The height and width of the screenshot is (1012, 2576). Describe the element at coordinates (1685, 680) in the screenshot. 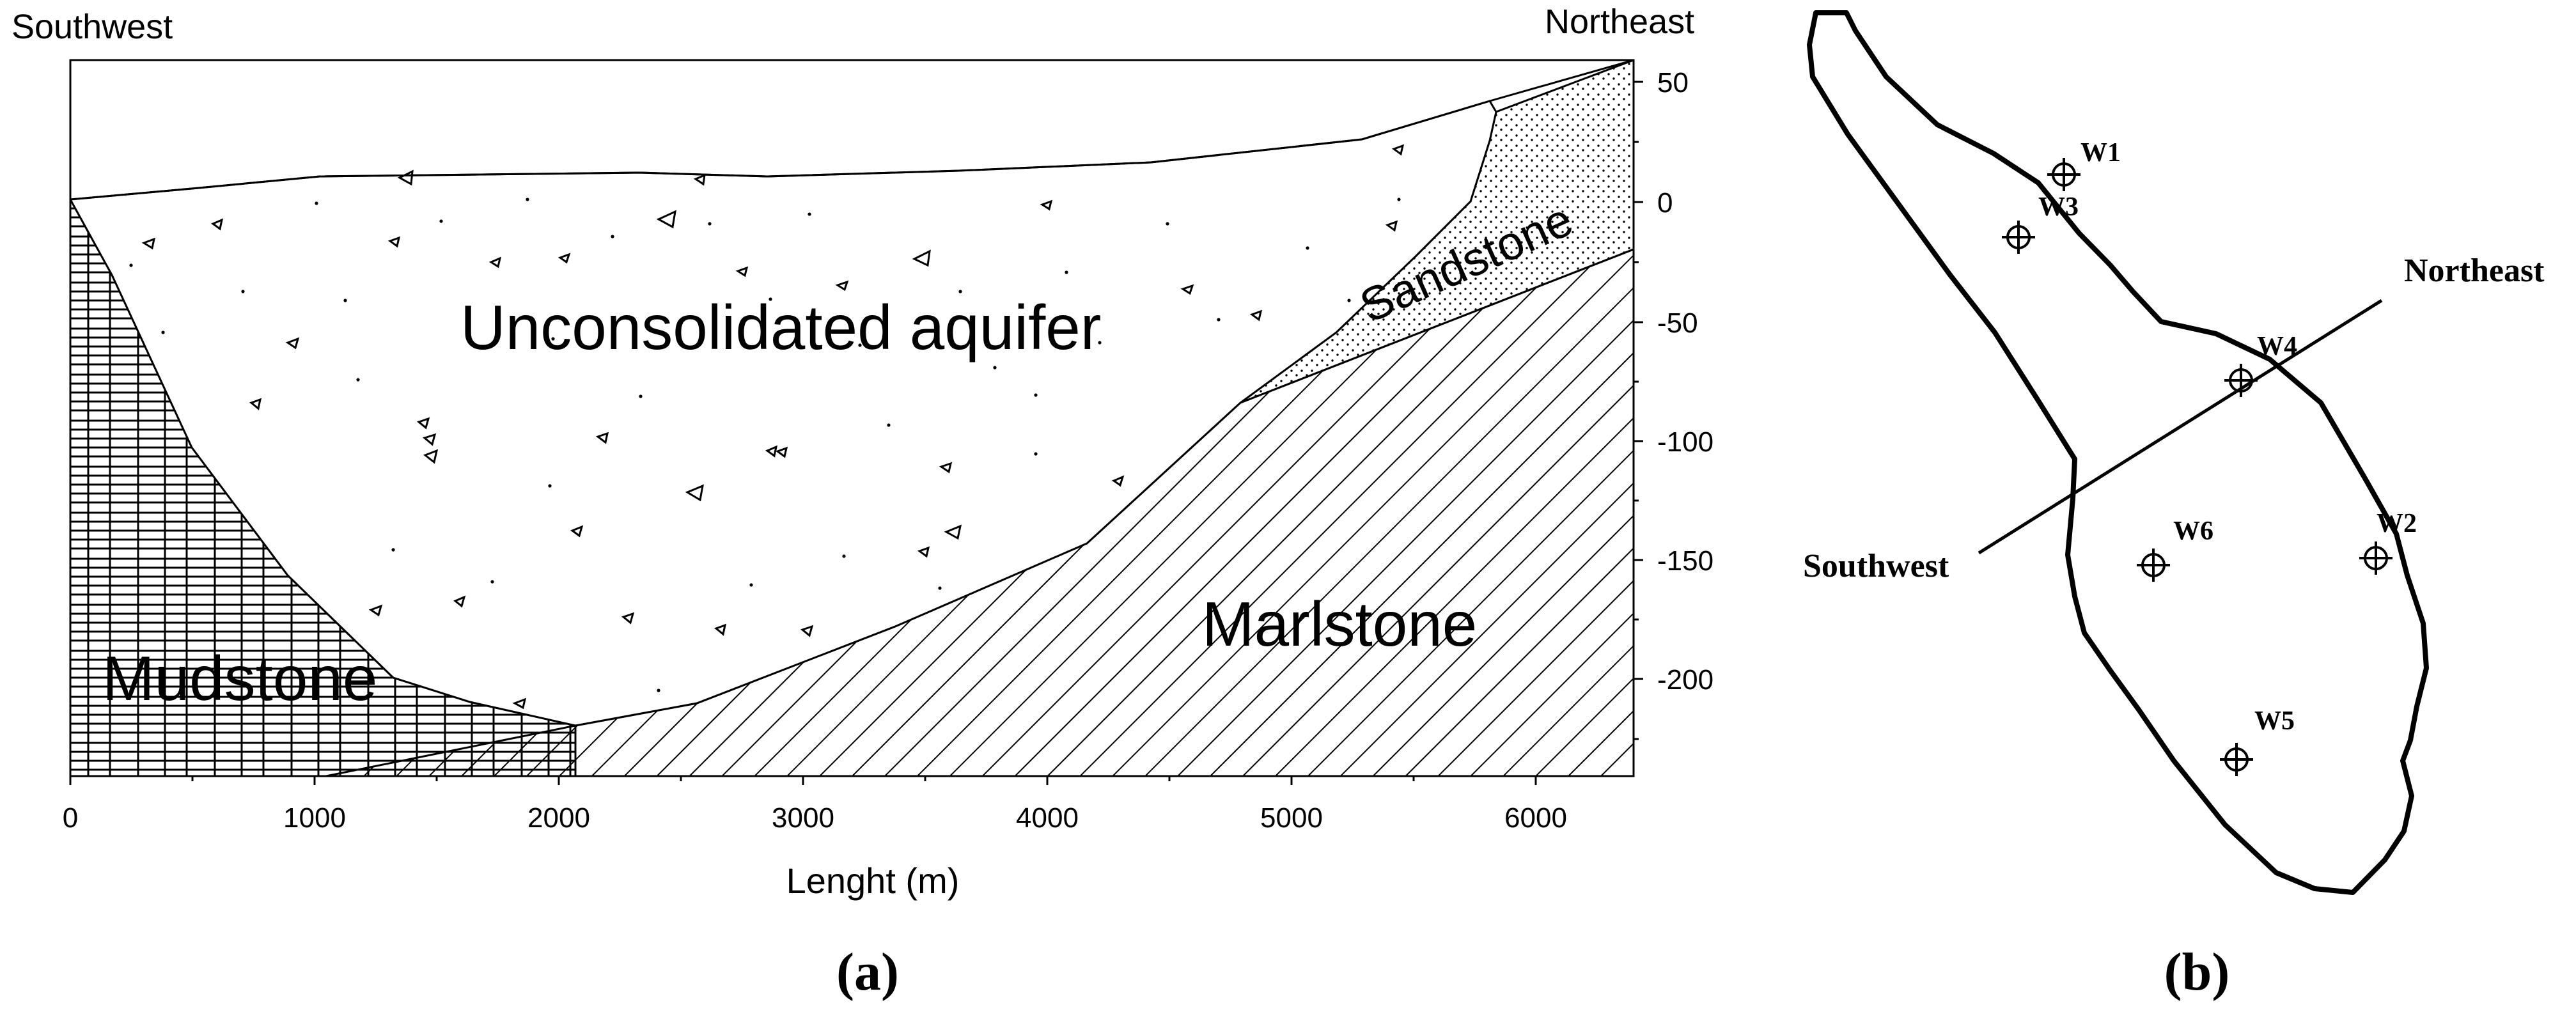

I see `y-tick-label-minus-200: -200` at that location.